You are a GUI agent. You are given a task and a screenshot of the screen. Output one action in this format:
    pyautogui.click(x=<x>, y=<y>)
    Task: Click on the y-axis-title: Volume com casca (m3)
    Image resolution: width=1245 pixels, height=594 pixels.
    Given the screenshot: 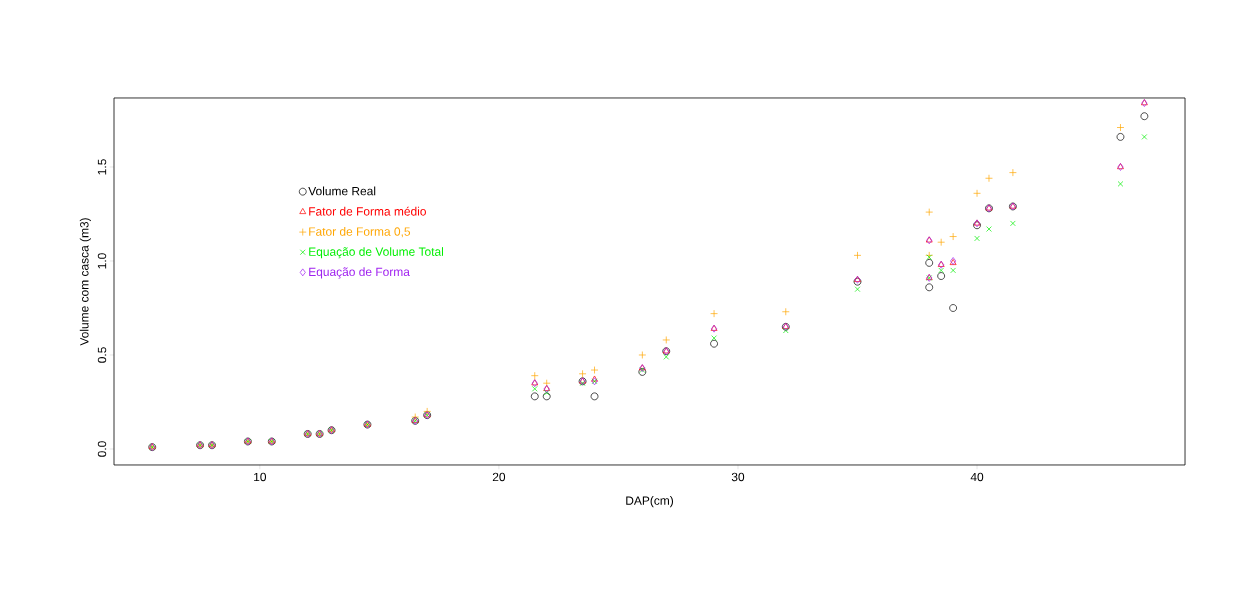 What is the action you would take?
    pyautogui.click(x=85, y=282)
    